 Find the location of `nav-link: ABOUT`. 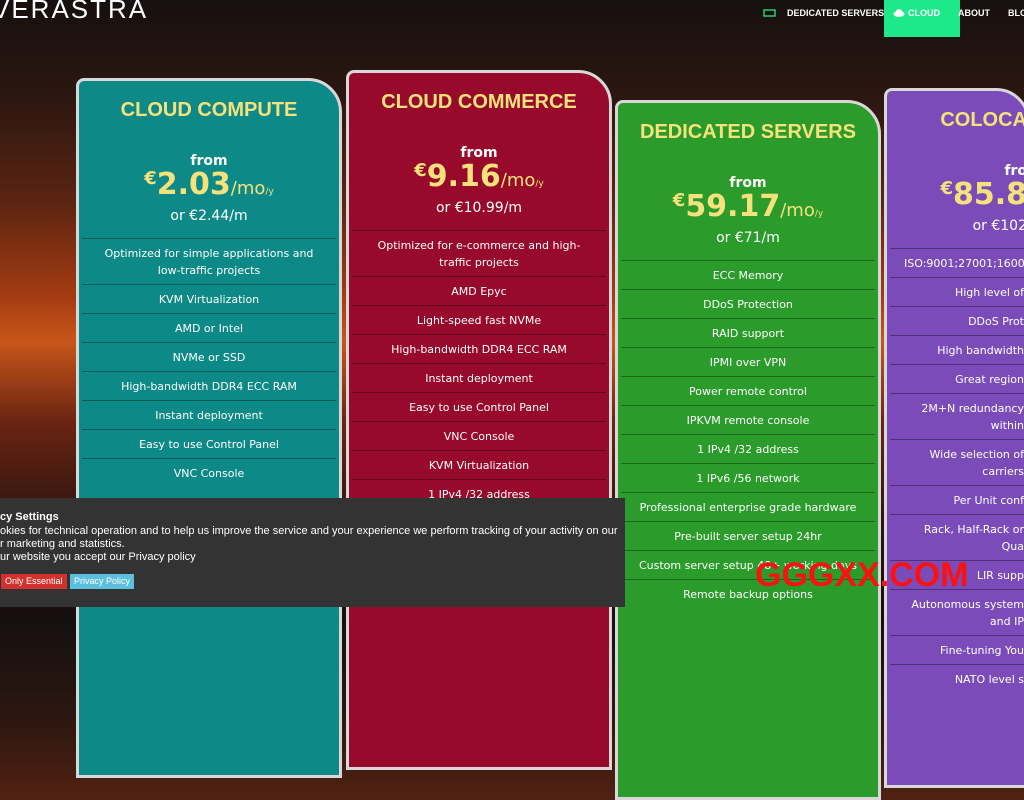

nav-link: ABOUT is located at coordinates (974, 13).